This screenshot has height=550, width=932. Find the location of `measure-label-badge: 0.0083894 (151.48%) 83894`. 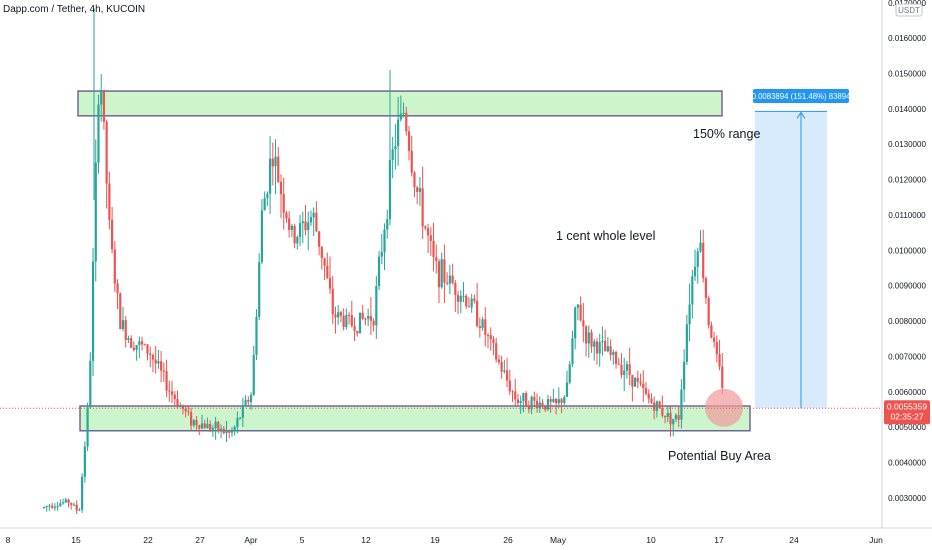

measure-label-badge: 0.0083894 (151.48%) 83894 is located at coordinates (801, 96).